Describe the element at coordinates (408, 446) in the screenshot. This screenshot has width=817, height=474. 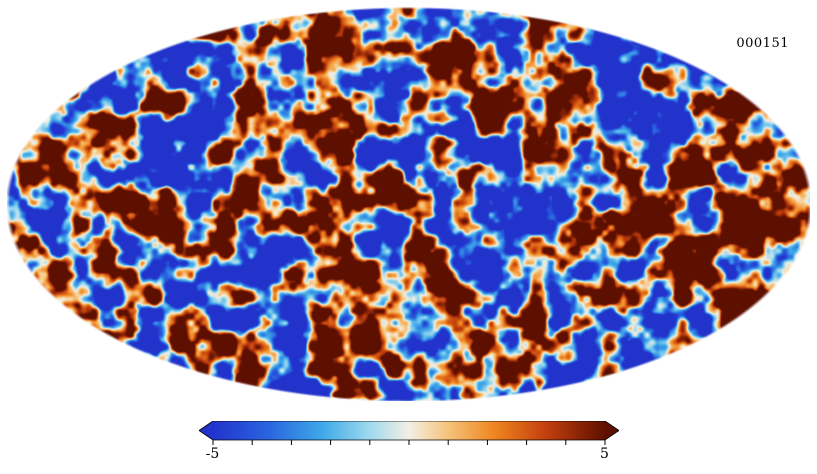
I see `colorbar: -5 5` at that location.